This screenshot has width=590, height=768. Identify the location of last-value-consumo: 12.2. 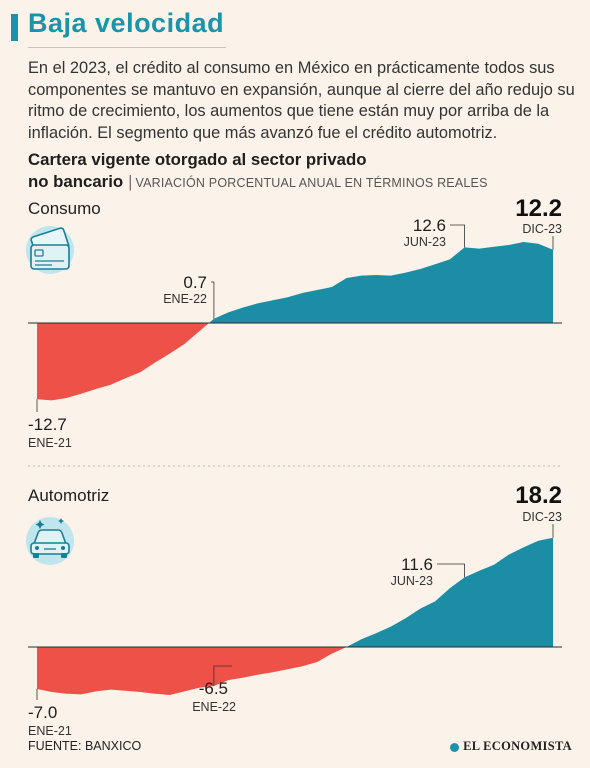
(538, 208).